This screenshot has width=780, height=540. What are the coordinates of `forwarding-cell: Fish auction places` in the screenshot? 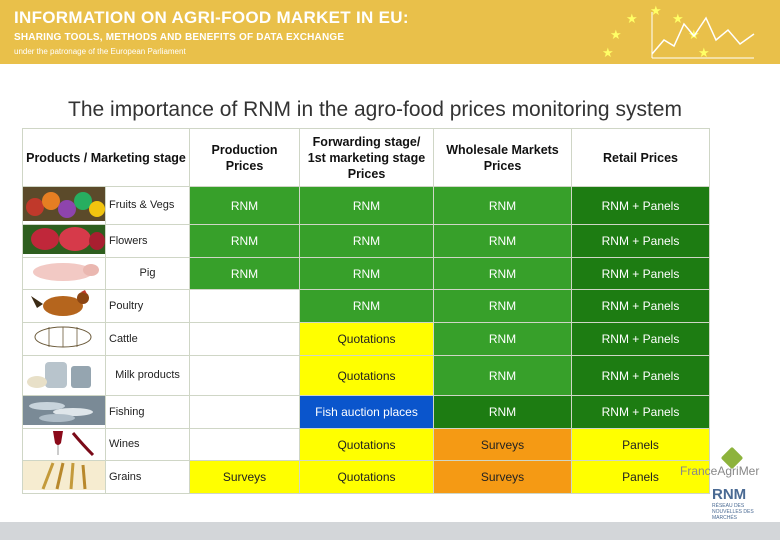 It's located at (366, 412).